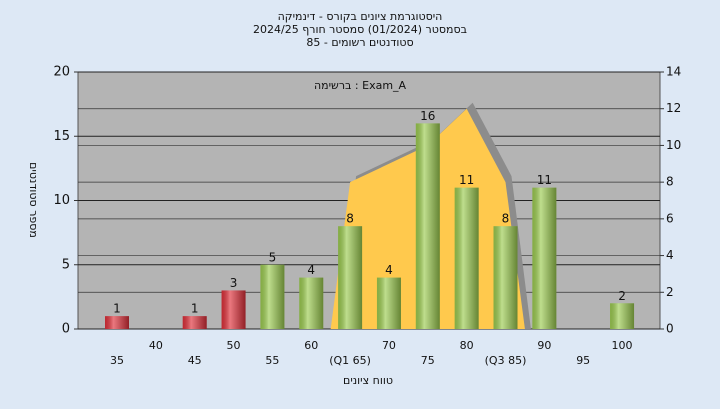 Image resolution: width=720 pixels, height=409 pixels. Describe the element at coordinates (66, 329) in the screenshot. I see `y-tick-label: 0` at that location.